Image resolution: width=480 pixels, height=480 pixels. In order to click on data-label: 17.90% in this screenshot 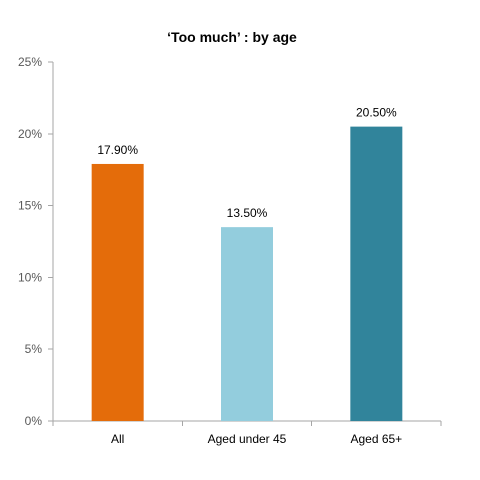, I will do `click(117, 150)`.